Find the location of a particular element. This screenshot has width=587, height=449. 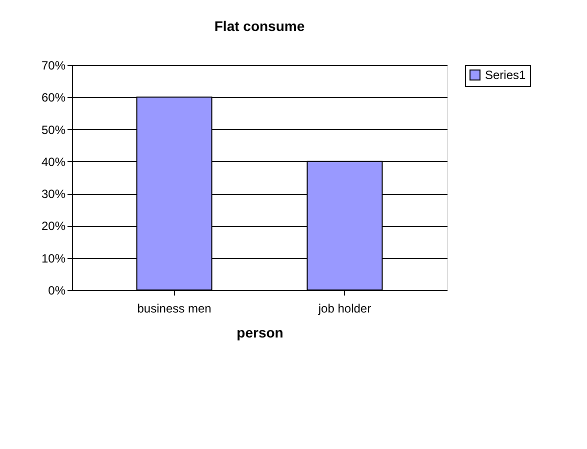

y-tick-label: 50% is located at coordinates (53, 129).